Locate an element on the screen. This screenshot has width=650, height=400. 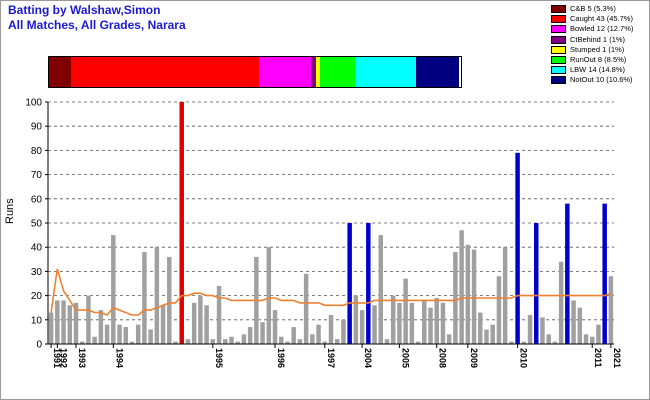
legend-swatch-caught is located at coordinates (558, 19).